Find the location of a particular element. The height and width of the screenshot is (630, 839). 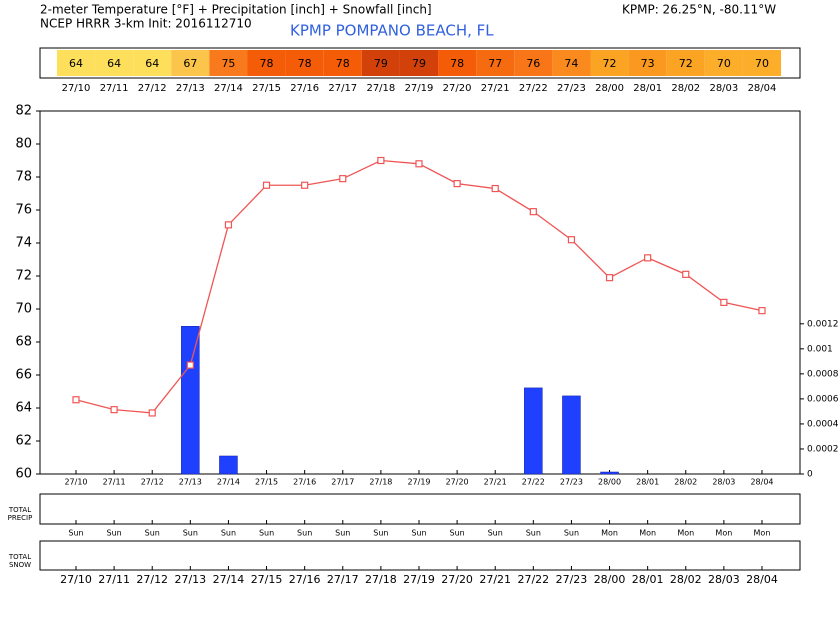

strip-category: 27/13 is located at coordinates (190, 88).